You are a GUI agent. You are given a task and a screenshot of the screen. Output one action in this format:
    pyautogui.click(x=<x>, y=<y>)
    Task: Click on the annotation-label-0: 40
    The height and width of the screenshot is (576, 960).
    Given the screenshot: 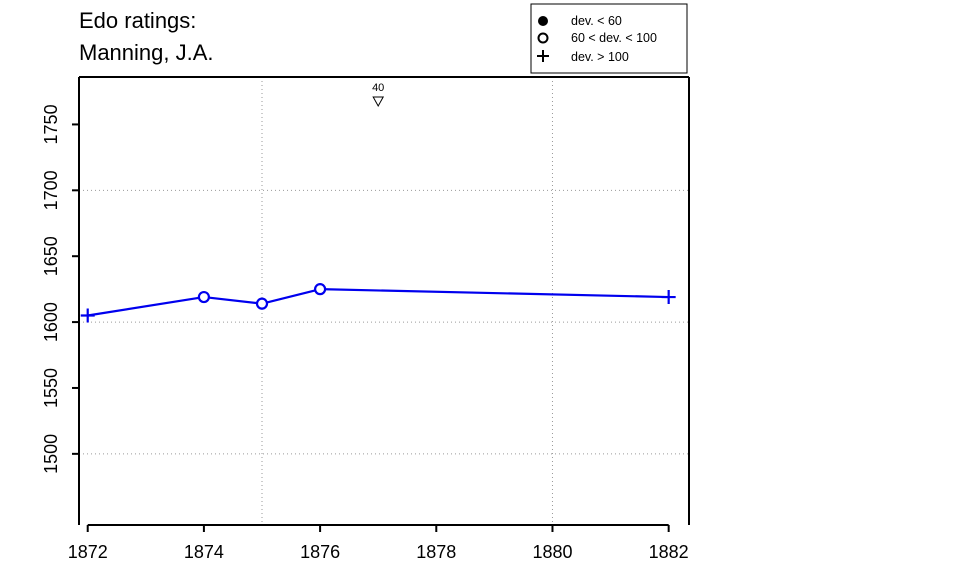 What is the action you would take?
    pyautogui.click(x=378, y=88)
    